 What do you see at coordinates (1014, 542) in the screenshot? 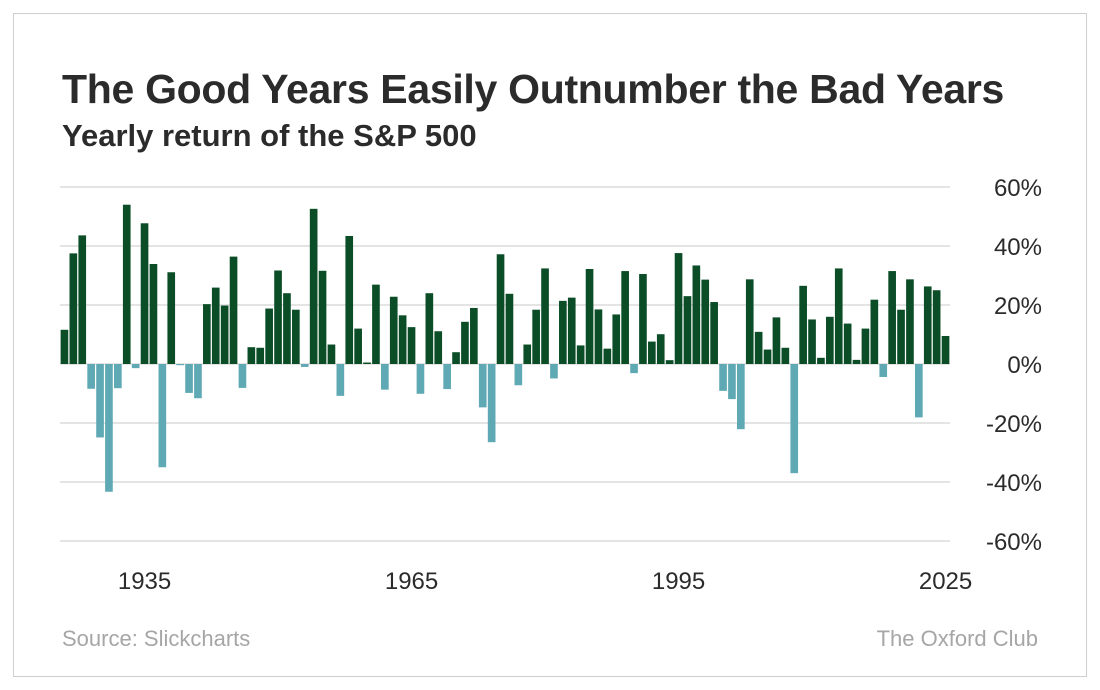
I see `y-tick-label: -60%` at bounding box center [1014, 542].